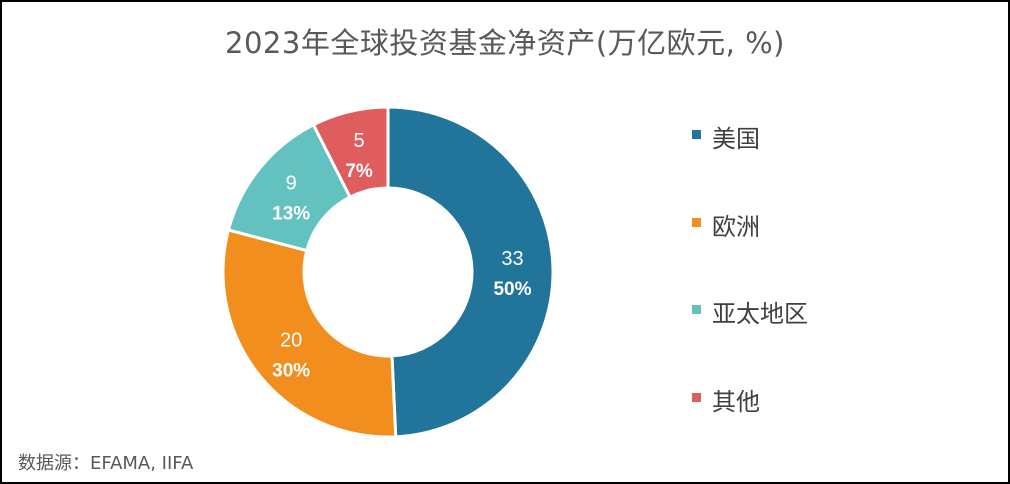 This screenshot has height=484, width=1010. What do you see at coordinates (470, 272) in the screenshot?
I see `slice-us` at bounding box center [470, 272].